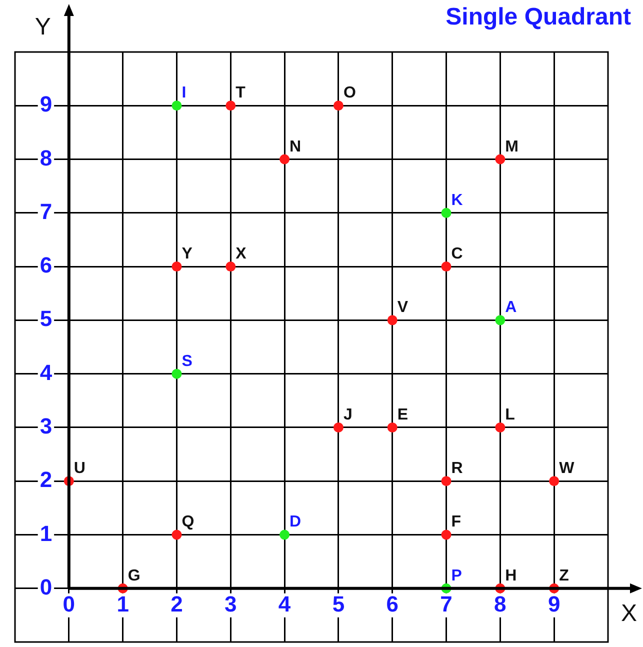 The image size is (643, 647). I want to click on data-label: X, so click(241, 254).